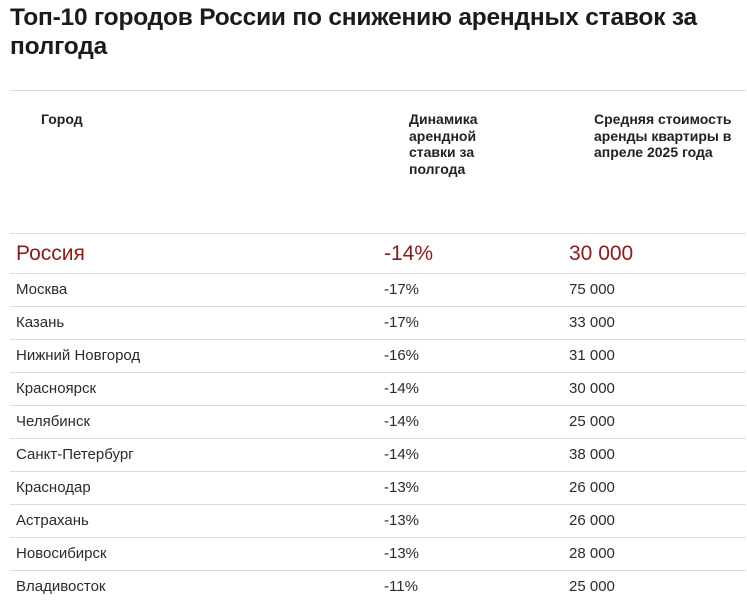 The width and height of the screenshot is (747, 603). Describe the element at coordinates (378, 254) in the screenshot. I see `table-row-total: Россия -14% 30 000` at that location.